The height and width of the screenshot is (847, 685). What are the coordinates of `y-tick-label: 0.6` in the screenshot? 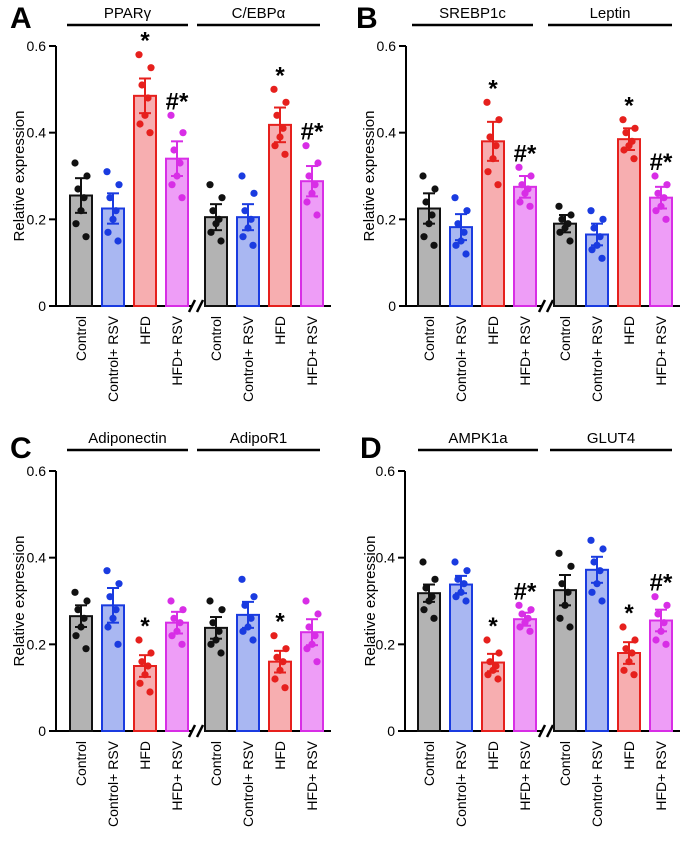 It's located at (37, 46).